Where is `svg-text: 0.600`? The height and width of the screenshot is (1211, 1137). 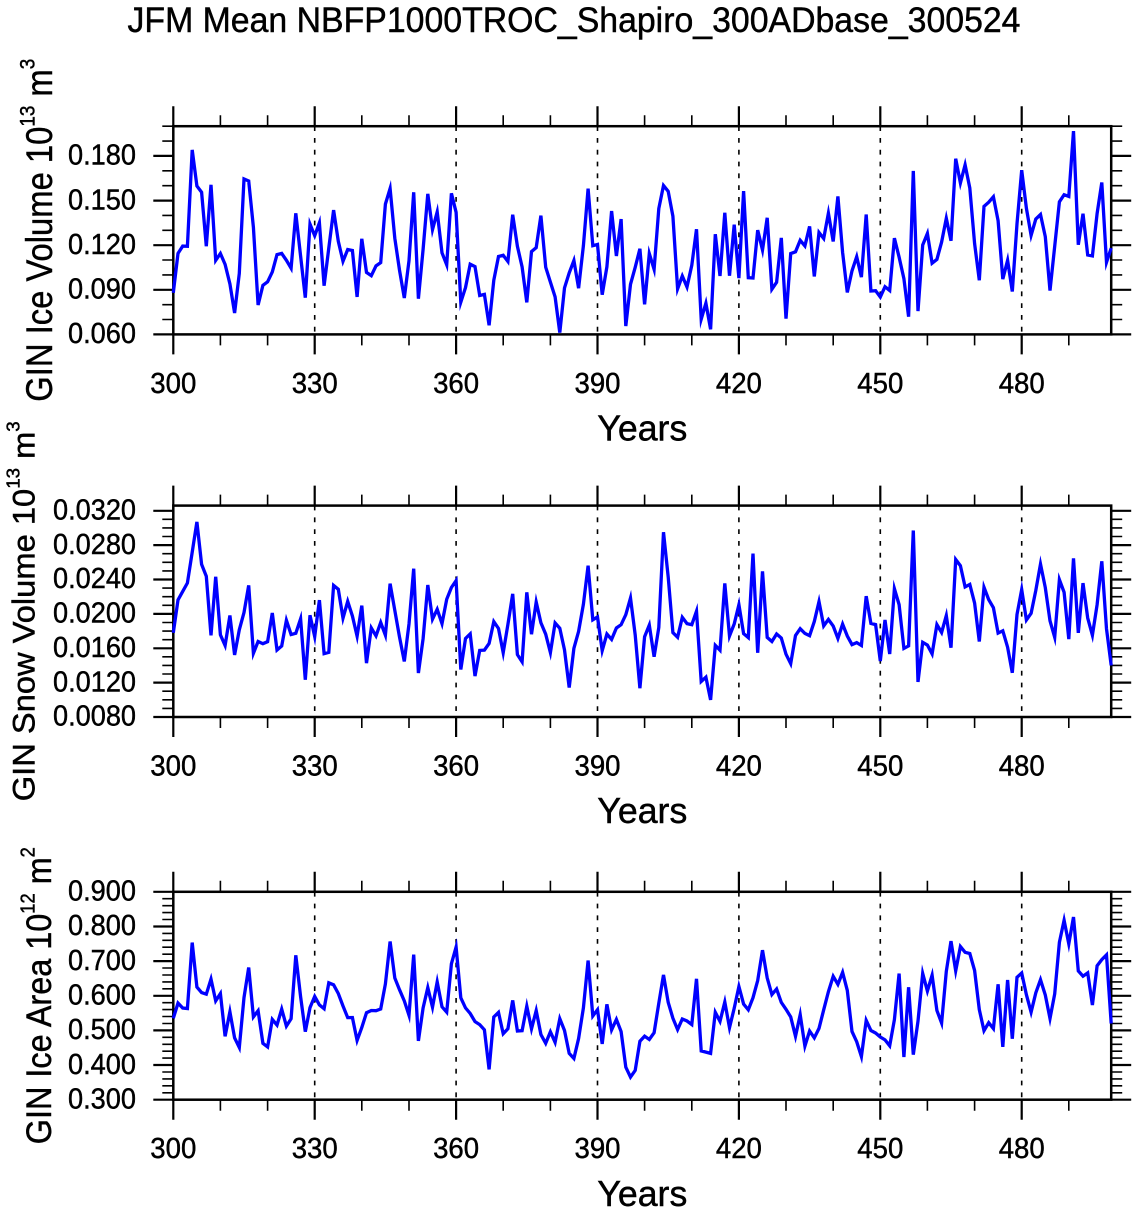
svg-text: 0.600 is located at coordinates (102, 996).